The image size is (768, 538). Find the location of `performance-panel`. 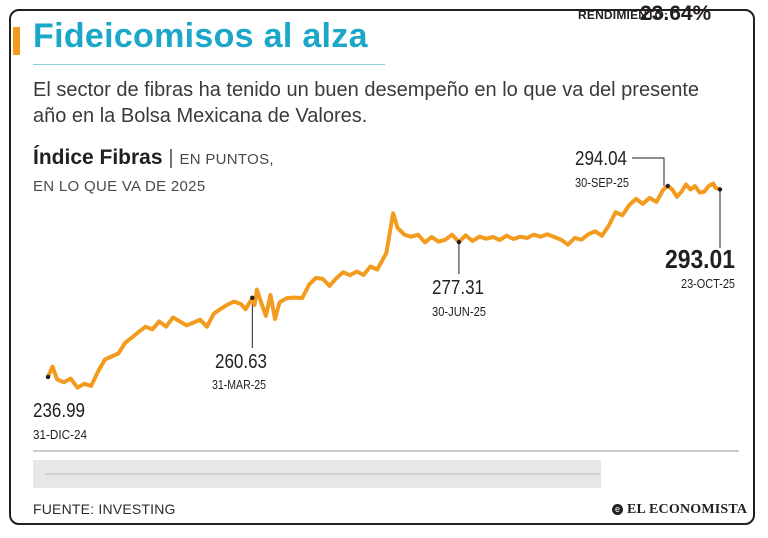

performance-panel is located at coordinates (670, 474).